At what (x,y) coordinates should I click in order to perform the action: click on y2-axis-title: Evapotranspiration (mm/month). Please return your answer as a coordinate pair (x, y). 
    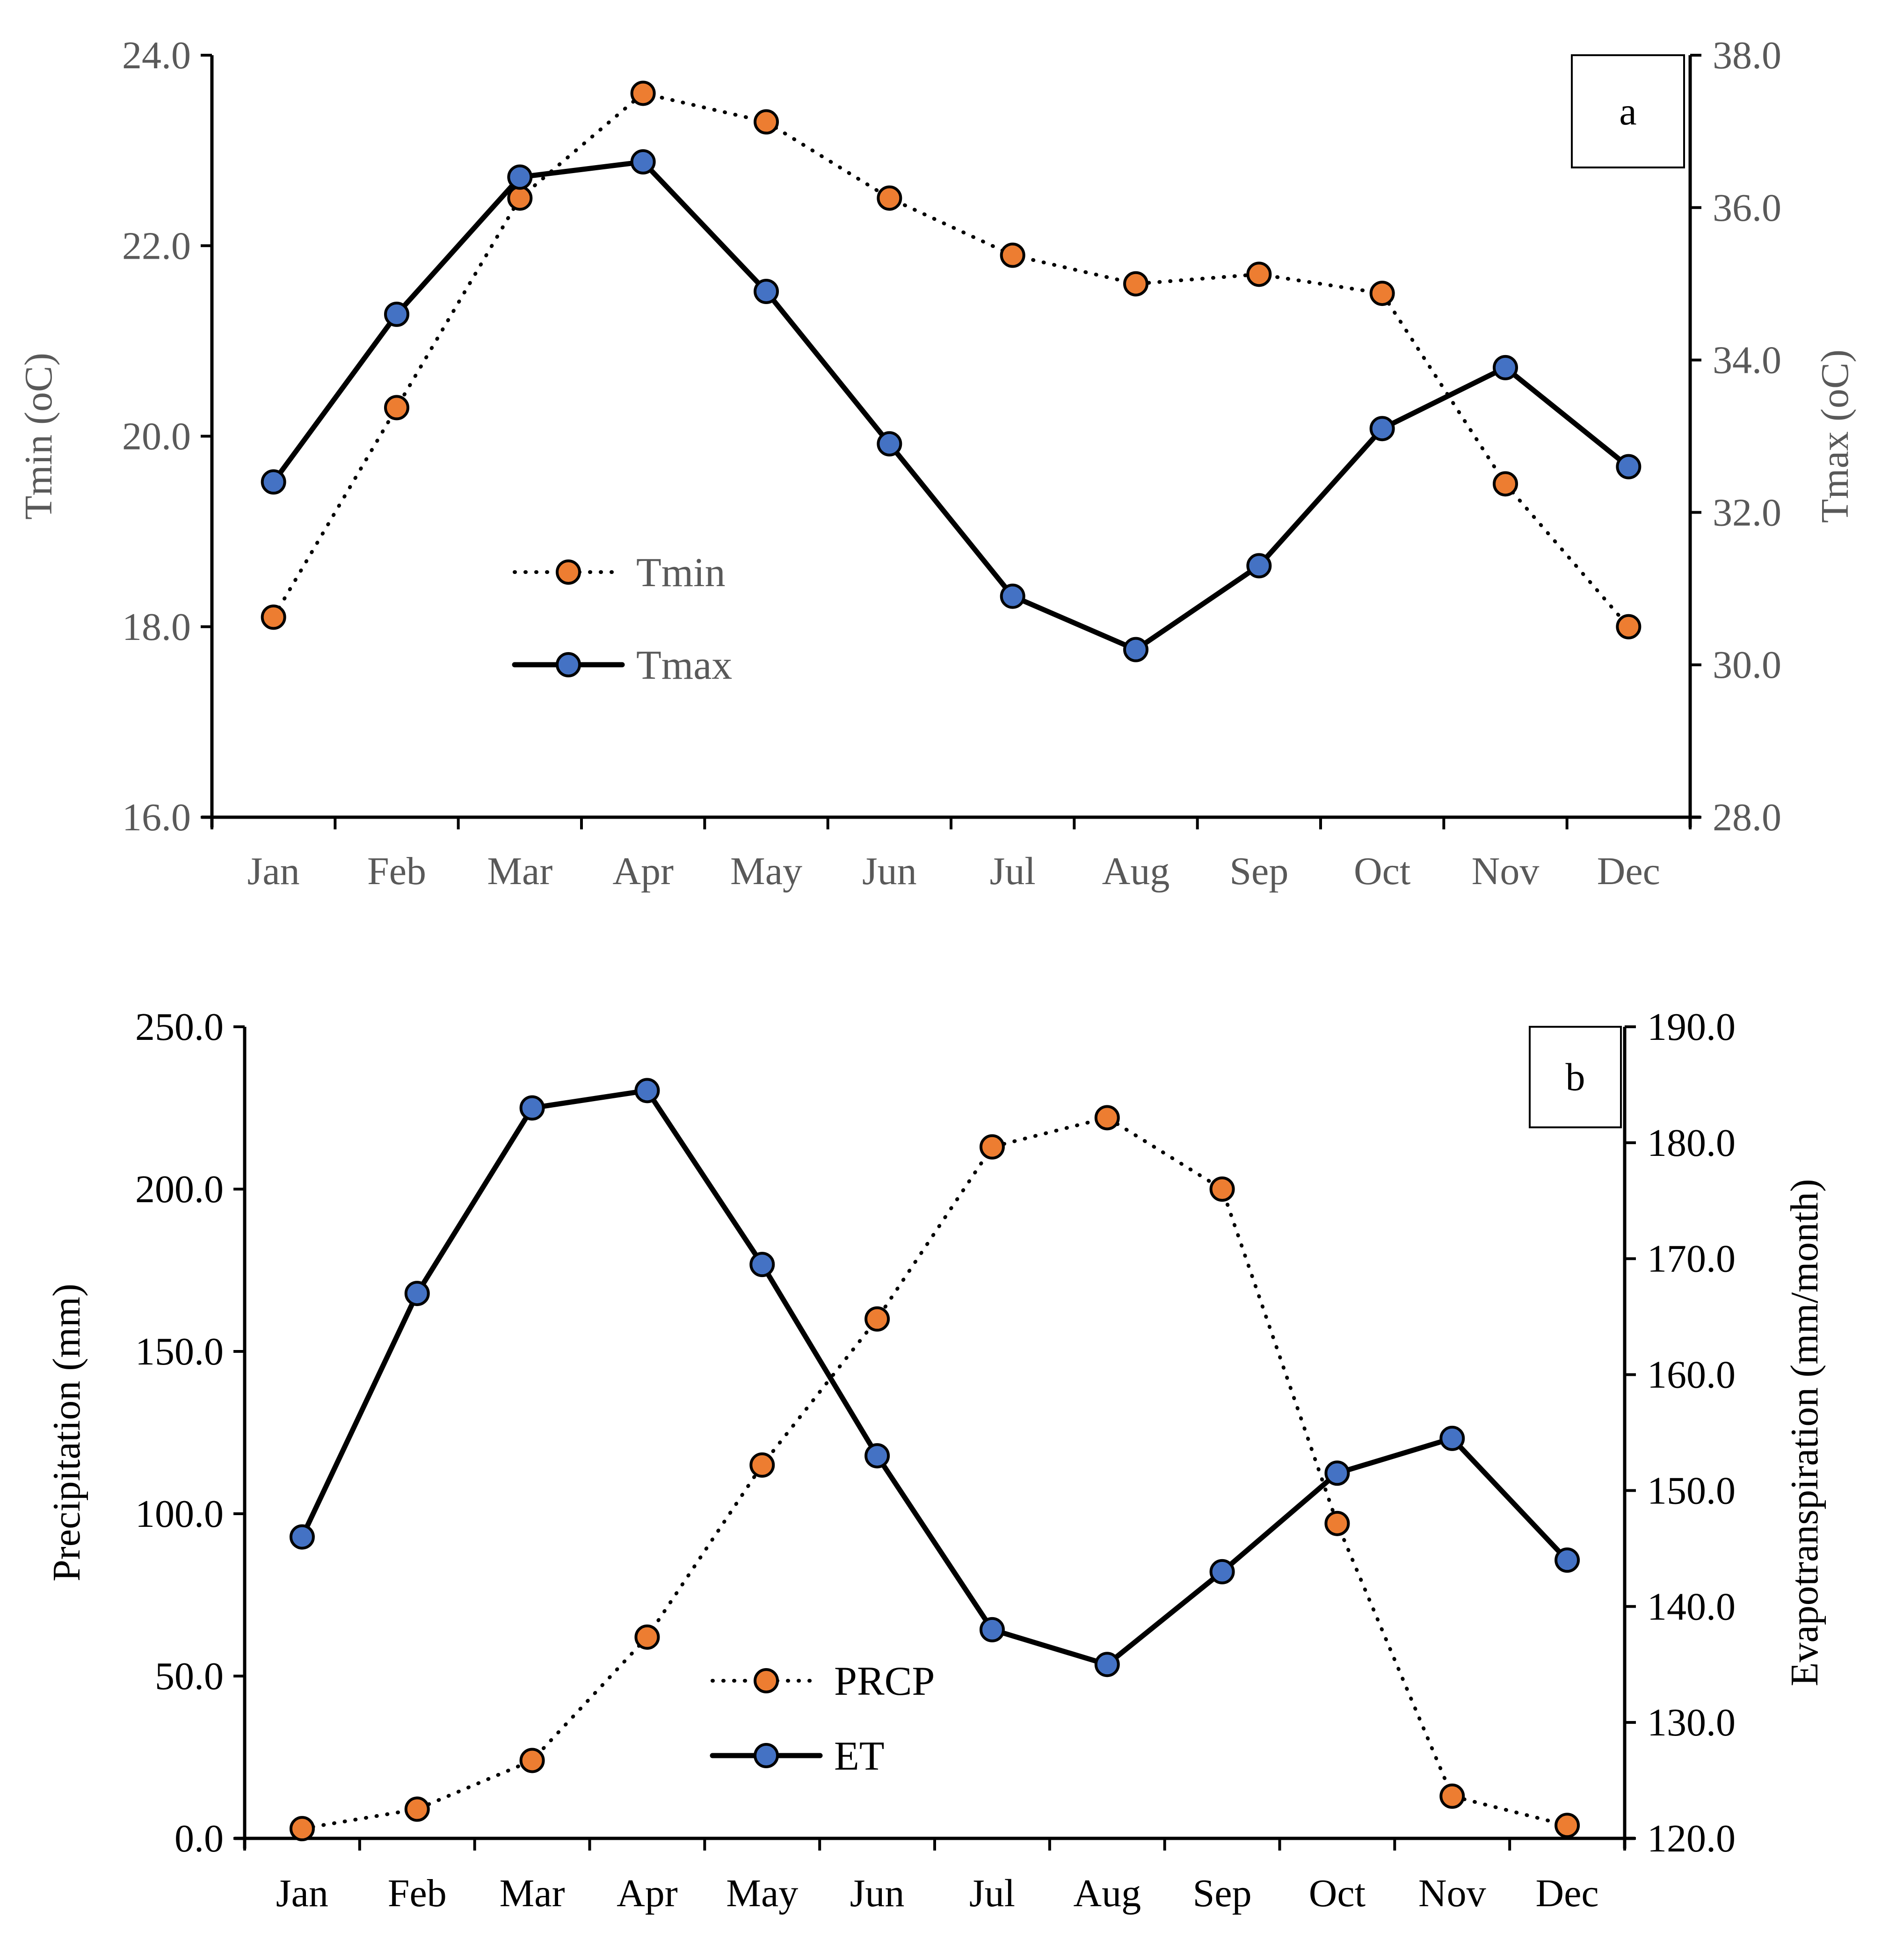
    Looking at the image, I should click on (1804, 1433).